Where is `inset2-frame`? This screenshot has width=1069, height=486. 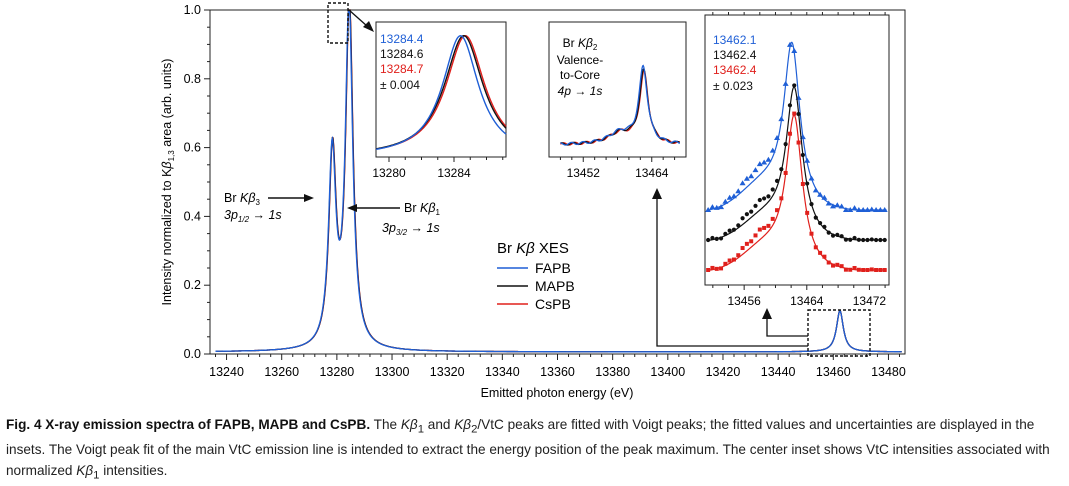 inset2-frame is located at coordinates (617, 89).